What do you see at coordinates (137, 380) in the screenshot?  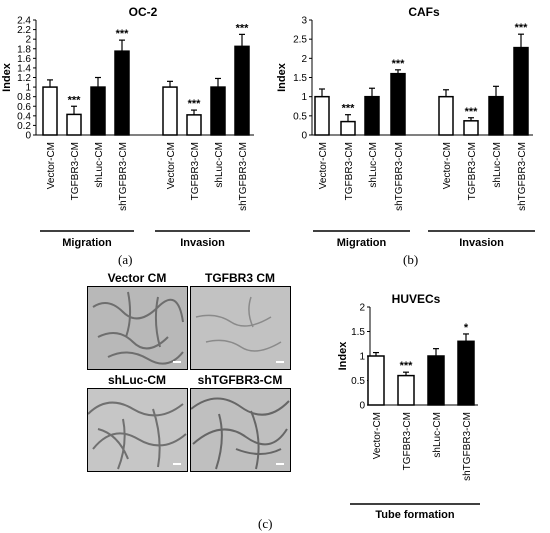 I see `micrograph-title-shluc: shLuc-CM` at bounding box center [137, 380].